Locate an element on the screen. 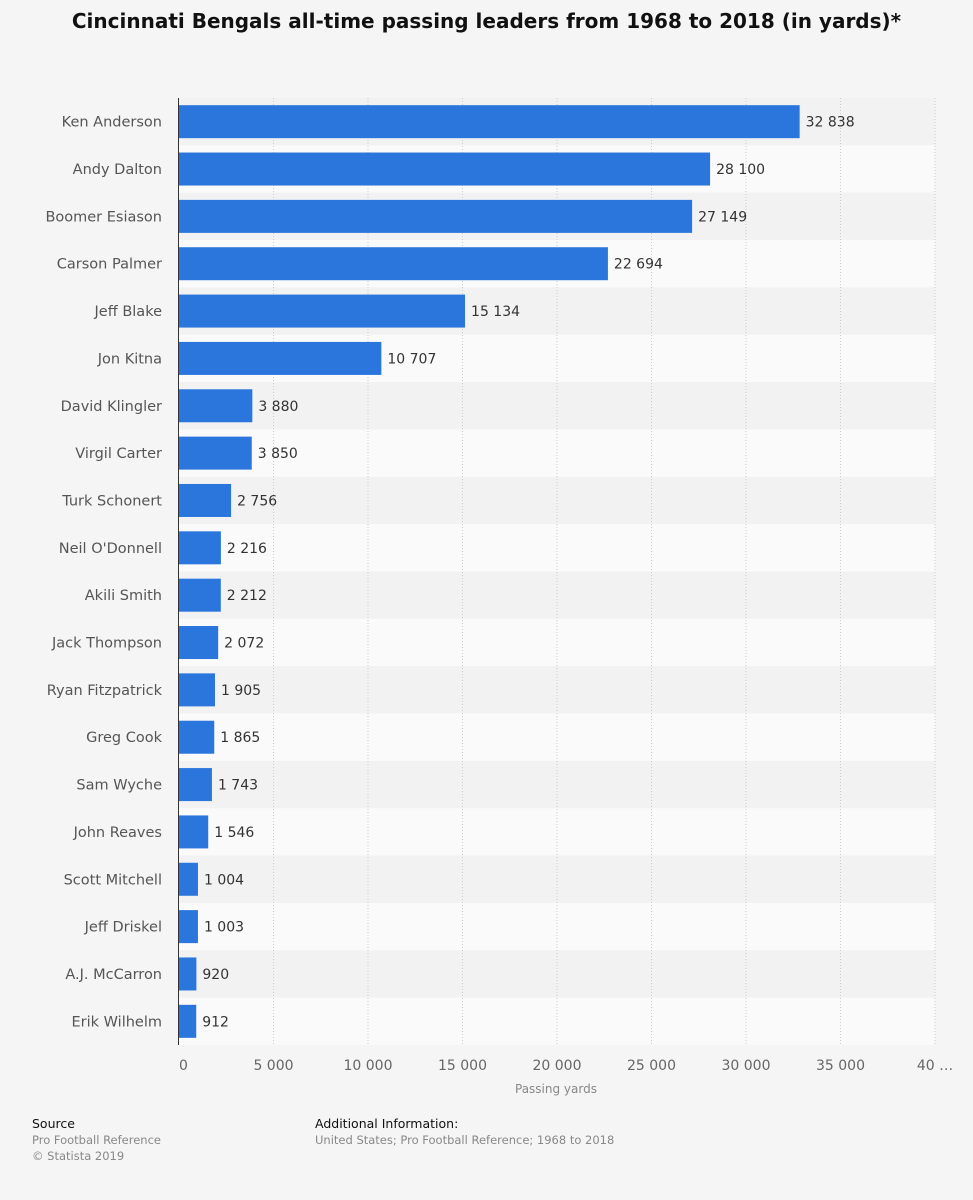 The width and height of the screenshot is (973, 1200). value-label: 2 072 is located at coordinates (244, 644).